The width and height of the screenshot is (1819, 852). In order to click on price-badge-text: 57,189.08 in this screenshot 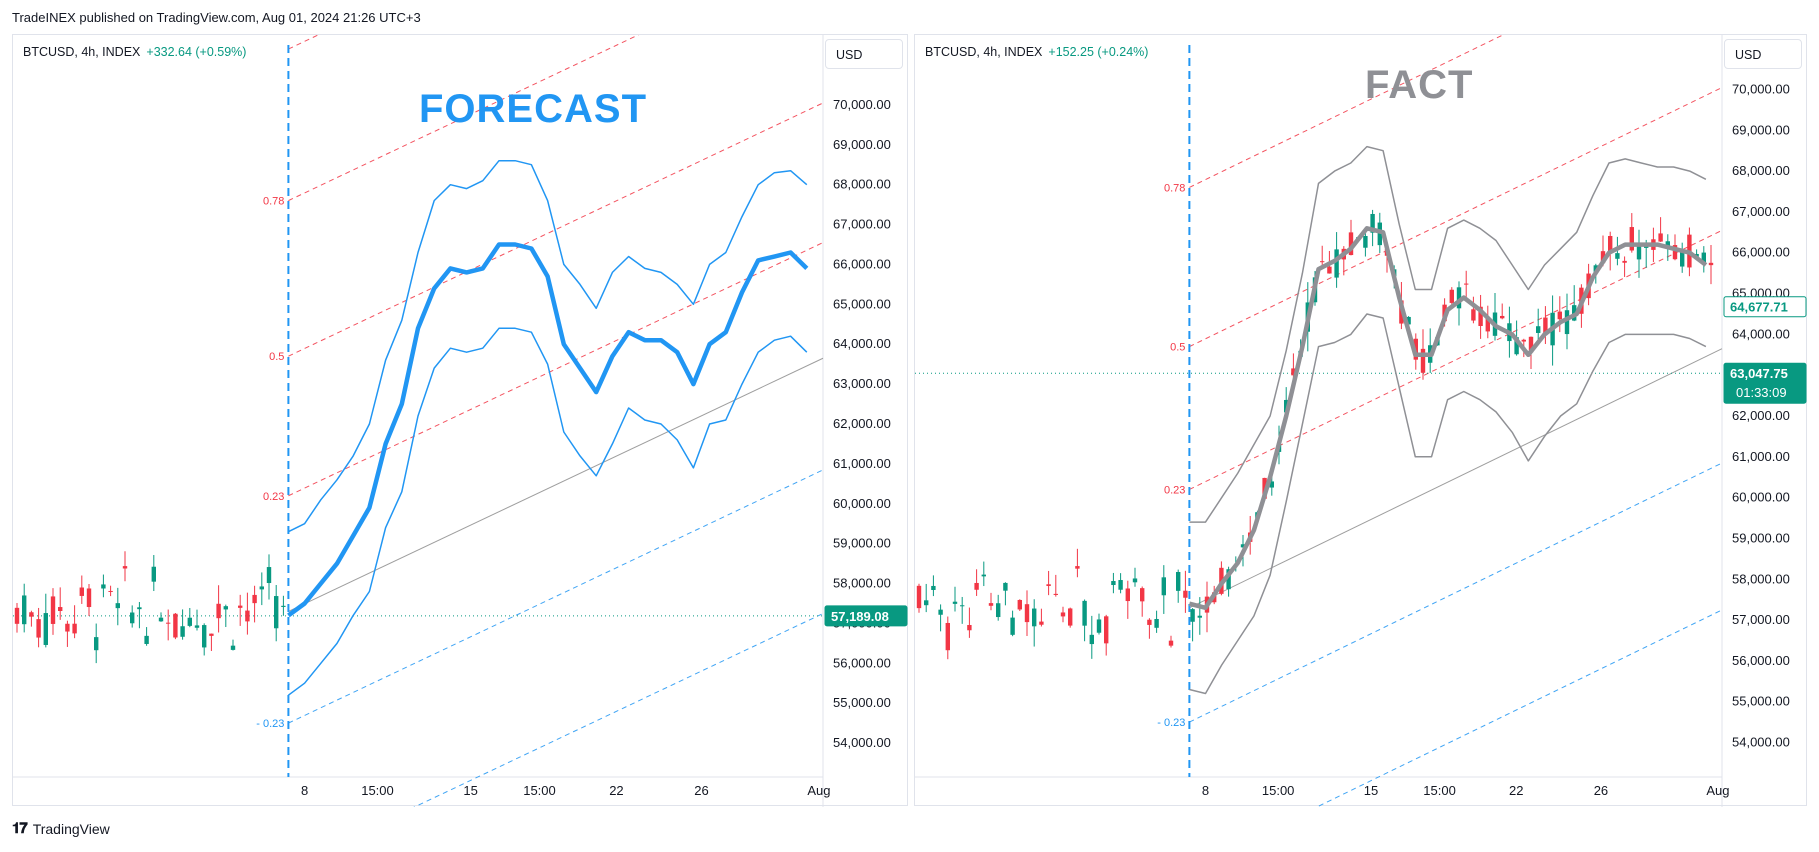, I will do `click(860, 616)`.